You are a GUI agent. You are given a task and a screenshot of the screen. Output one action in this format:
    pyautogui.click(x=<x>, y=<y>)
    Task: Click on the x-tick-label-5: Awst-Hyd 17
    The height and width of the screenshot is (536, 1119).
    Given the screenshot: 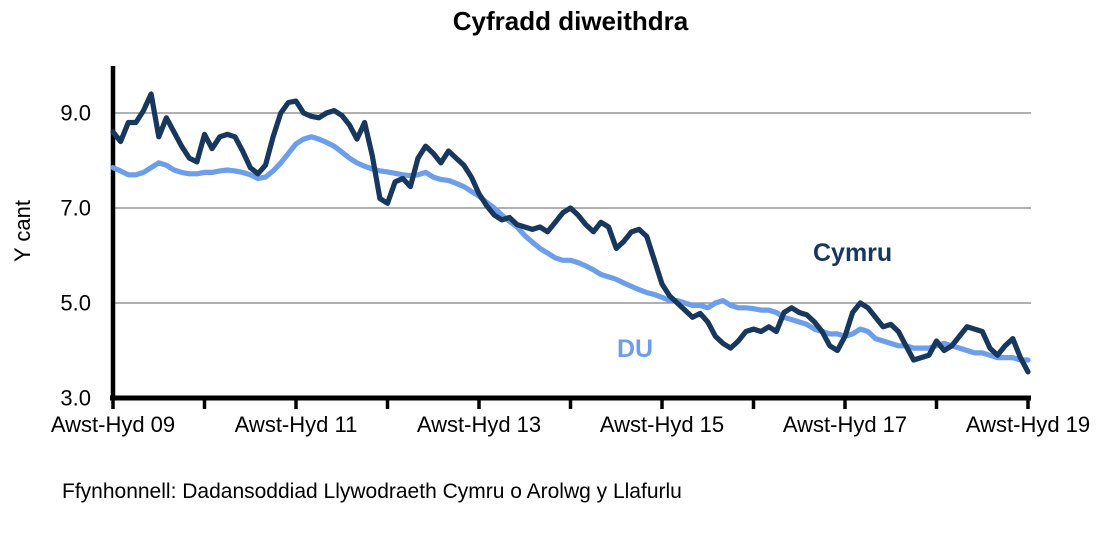 What is the action you would take?
    pyautogui.click(x=845, y=424)
    